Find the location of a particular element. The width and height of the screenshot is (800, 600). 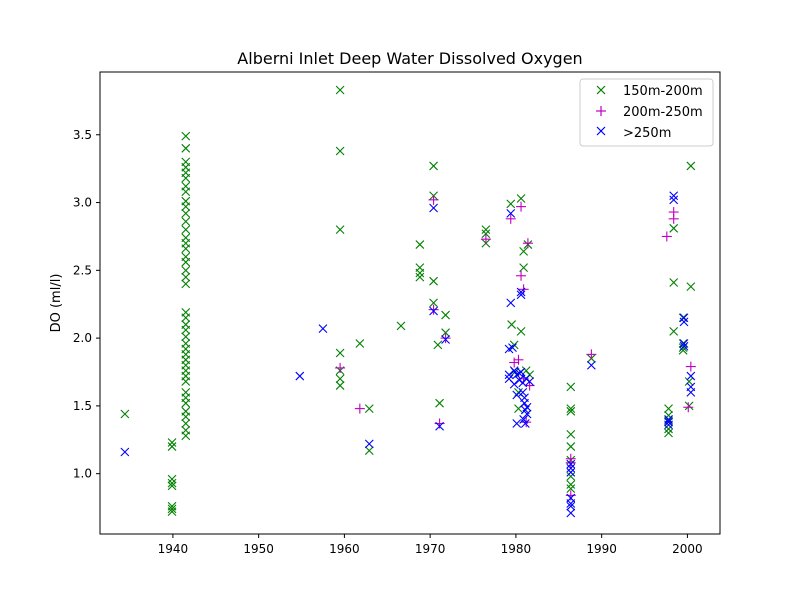

y-tick-label: 3.0 is located at coordinates (82, 203).